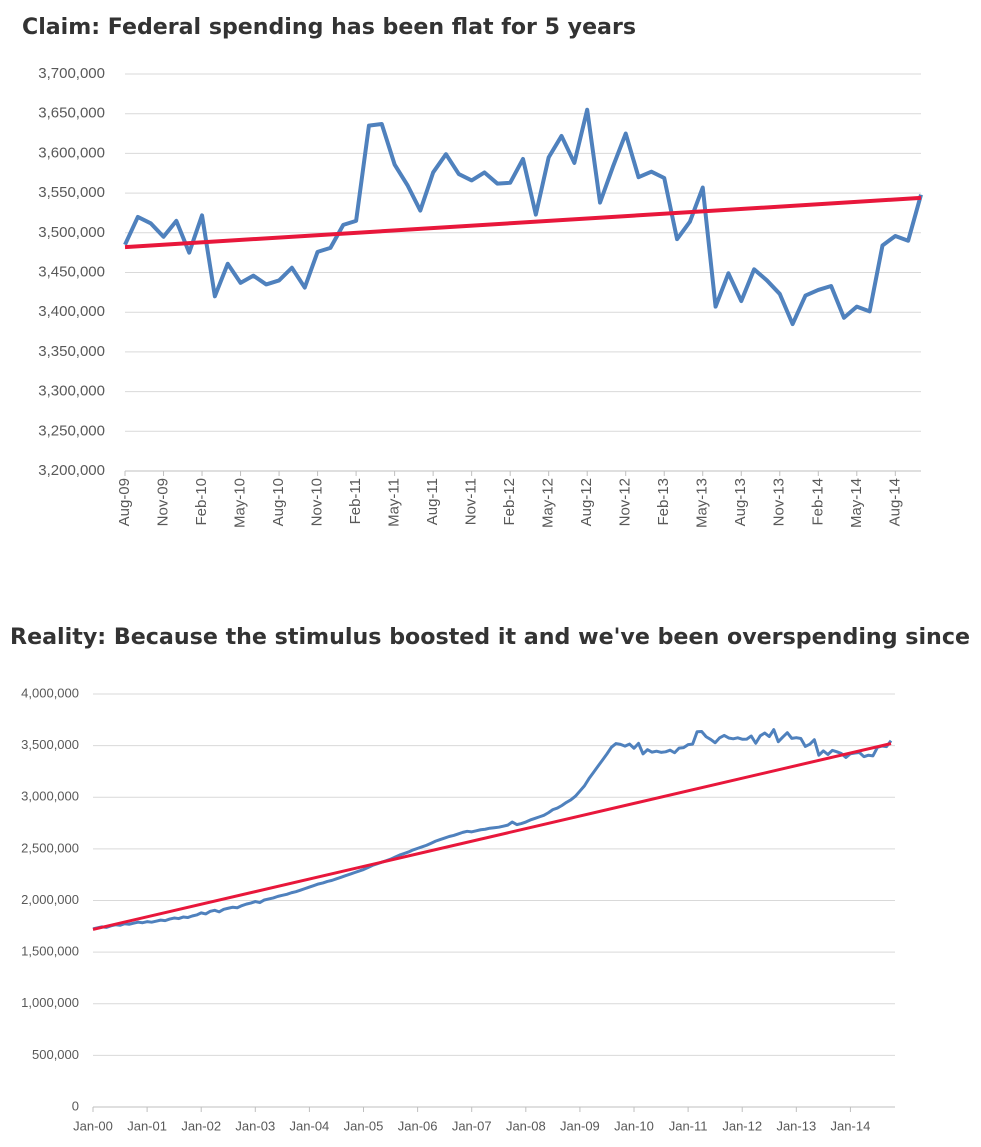 The width and height of the screenshot is (981, 1147). Describe the element at coordinates (817, 502) in the screenshot. I see `x-tick-label: Feb-14` at that location.